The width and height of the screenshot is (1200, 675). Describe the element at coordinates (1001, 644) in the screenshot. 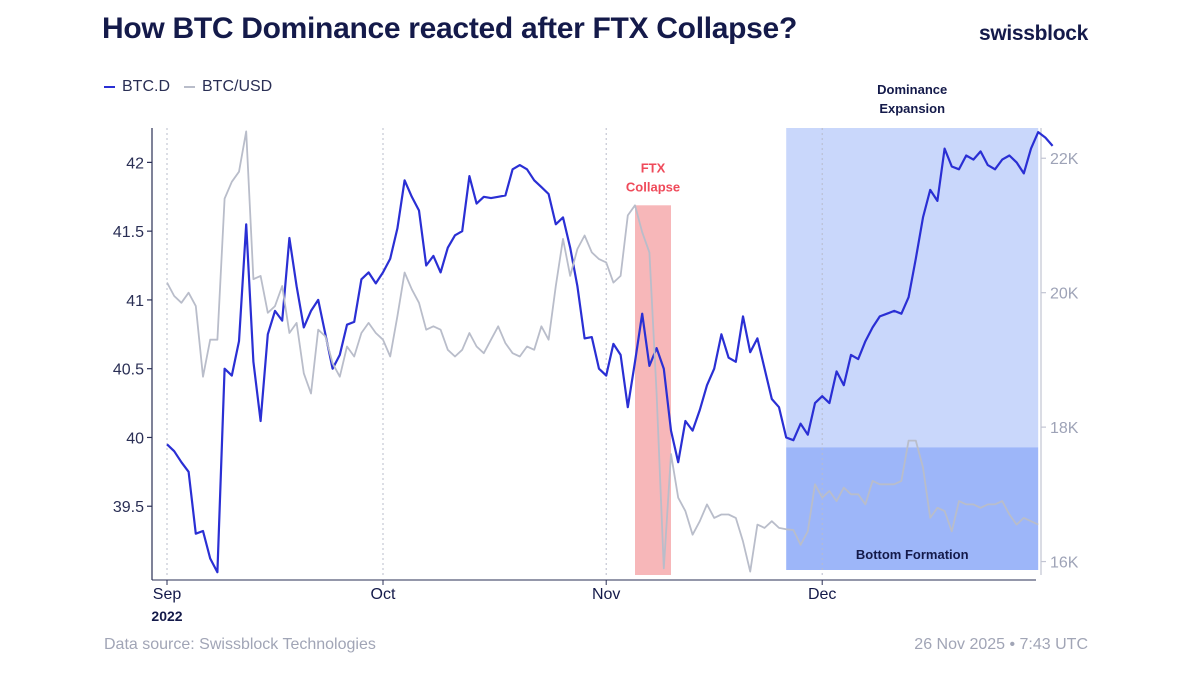

I see `timestamp: 26 Nov 2025 • 7:43 UTC` at that location.